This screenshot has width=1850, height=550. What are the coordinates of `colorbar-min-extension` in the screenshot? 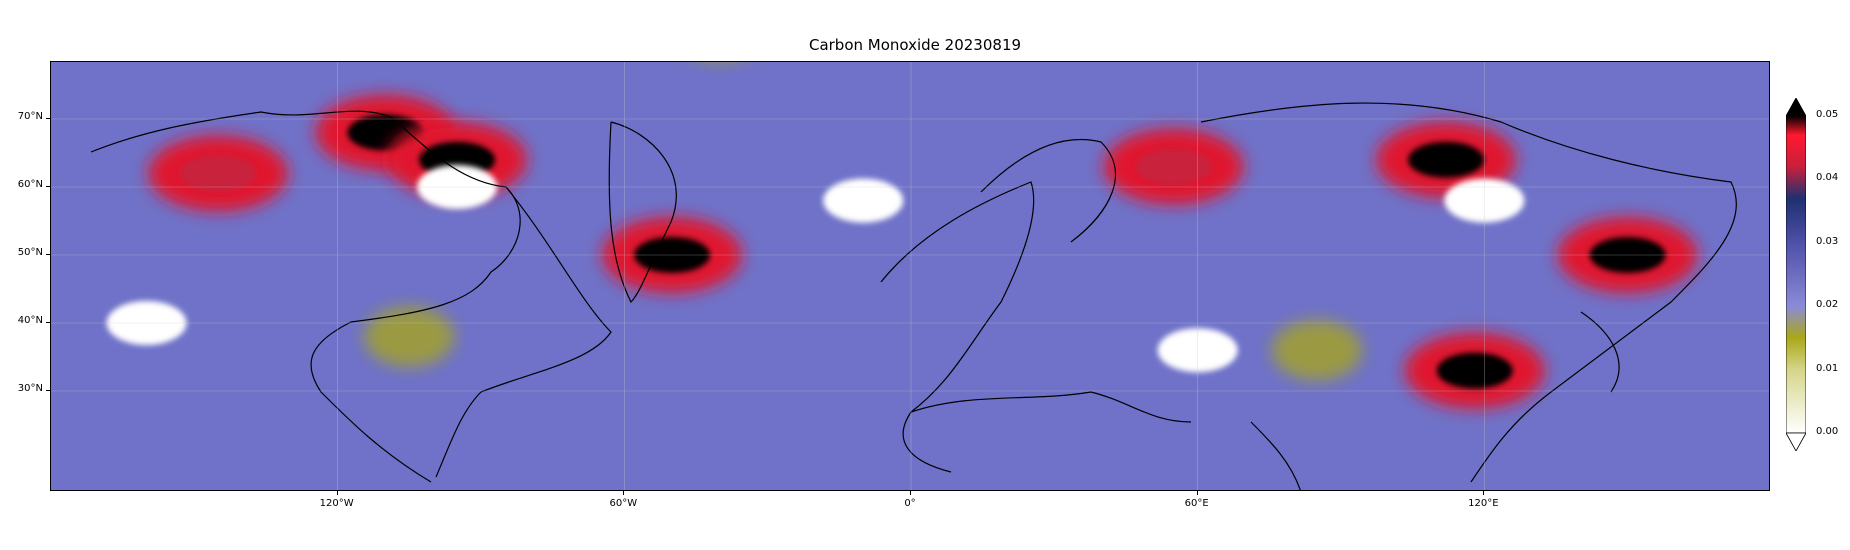 It's located at (1796, 442).